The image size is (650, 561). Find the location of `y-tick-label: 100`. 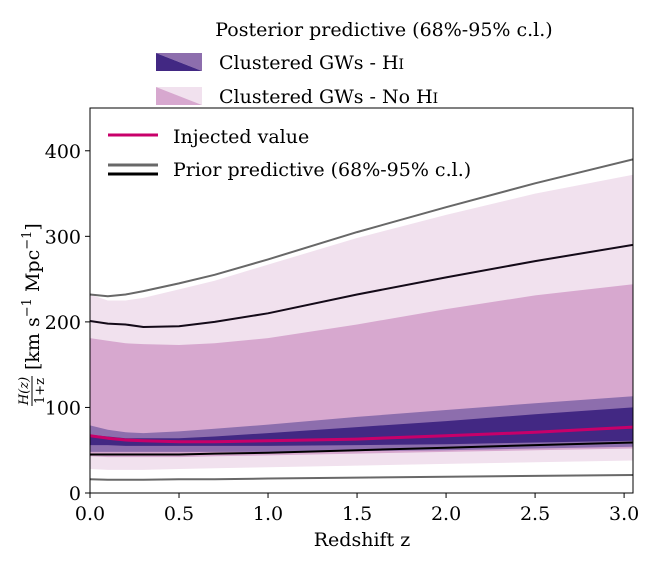

y-tick-label: 100 is located at coordinates (63, 408).